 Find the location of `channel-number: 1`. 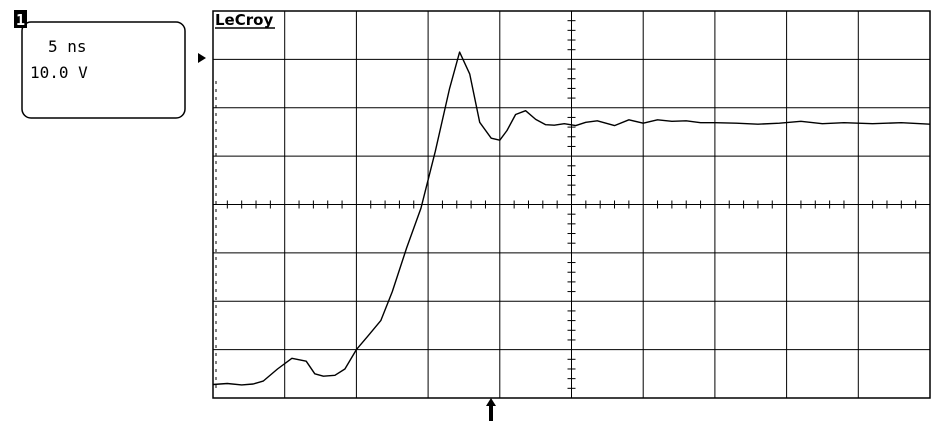

channel-number: 1 is located at coordinates (20, 20).